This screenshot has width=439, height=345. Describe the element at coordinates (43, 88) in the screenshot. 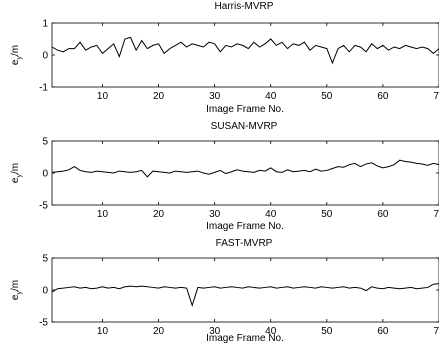

I see `y-tick-label: -1` at that location.